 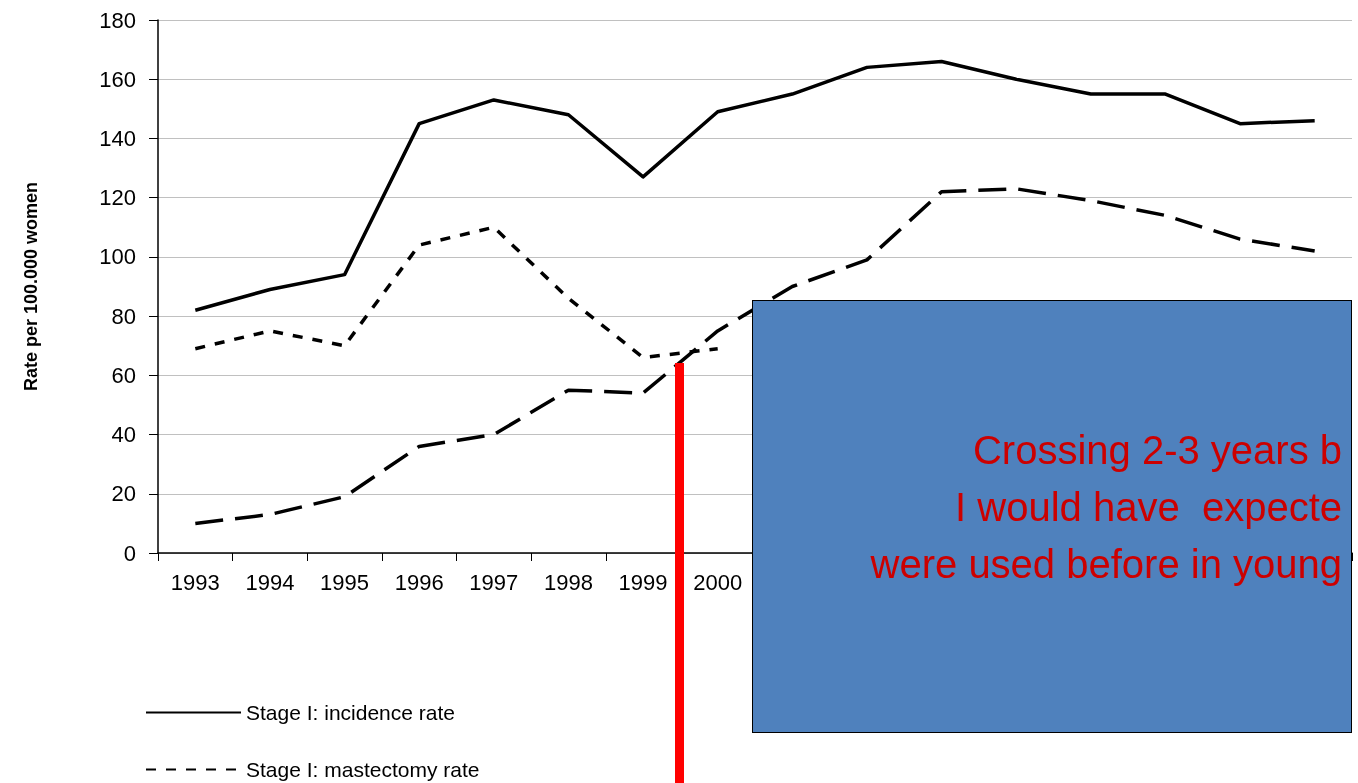 What do you see at coordinates (117, 198) in the screenshot?
I see `y-tick-label: 120` at bounding box center [117, 198].